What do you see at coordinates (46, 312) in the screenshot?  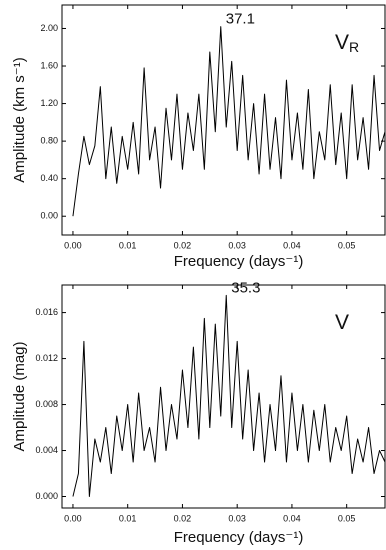 I see `y-tick-label: 0.016` at bounding box center [46, 312].